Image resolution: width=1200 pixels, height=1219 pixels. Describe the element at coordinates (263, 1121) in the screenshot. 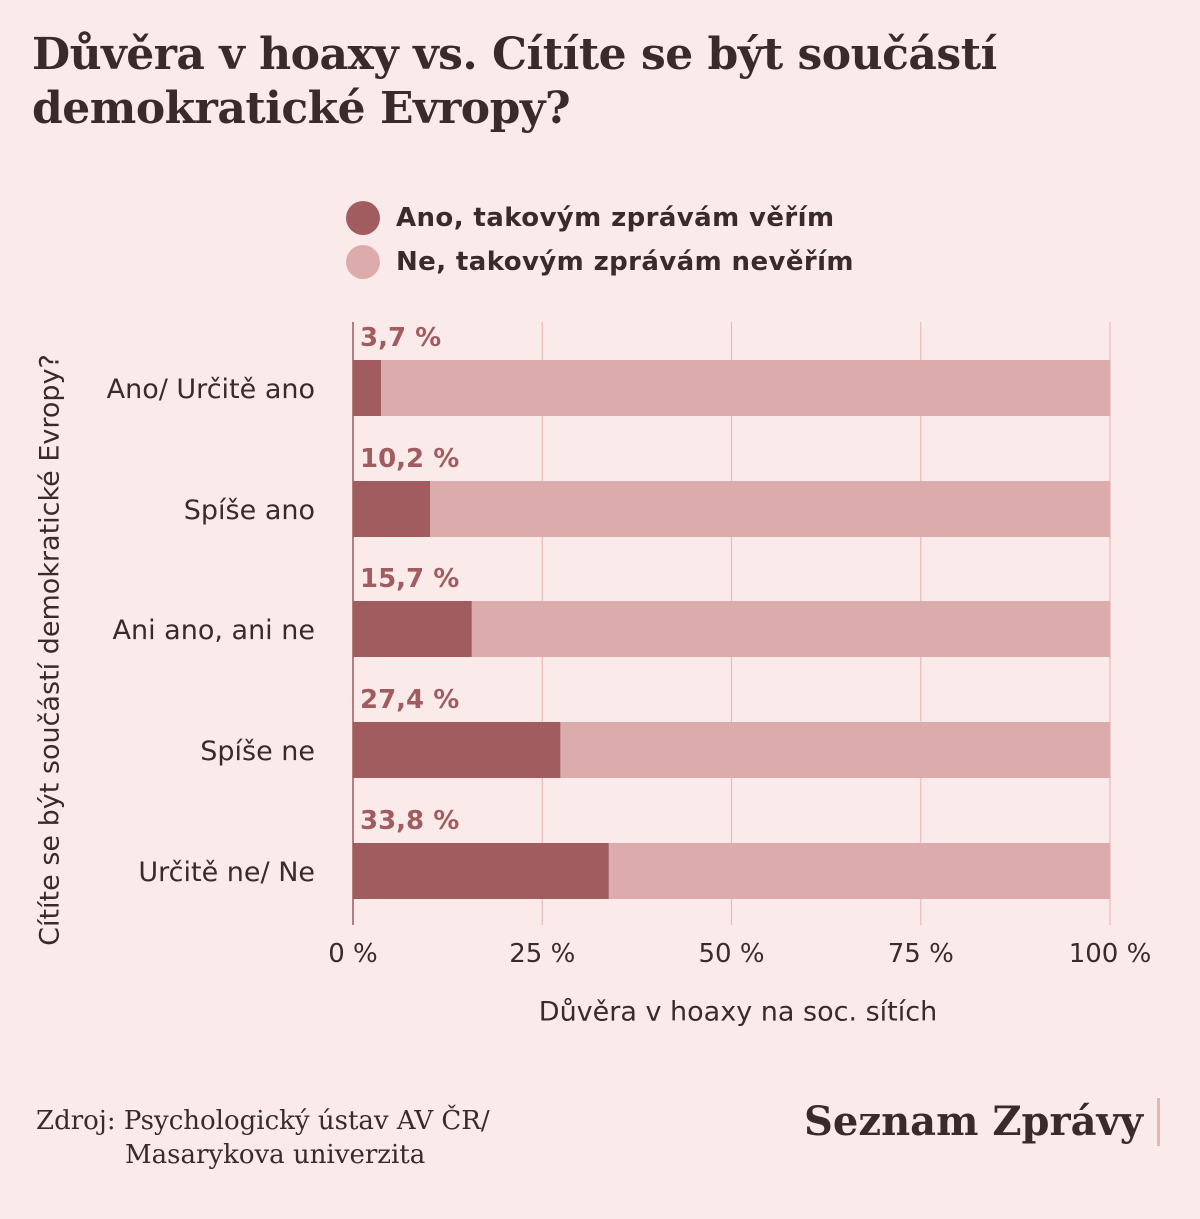

I see `source-line-1: Zdroj: Psychologický ústav AV ČR/` at that location.